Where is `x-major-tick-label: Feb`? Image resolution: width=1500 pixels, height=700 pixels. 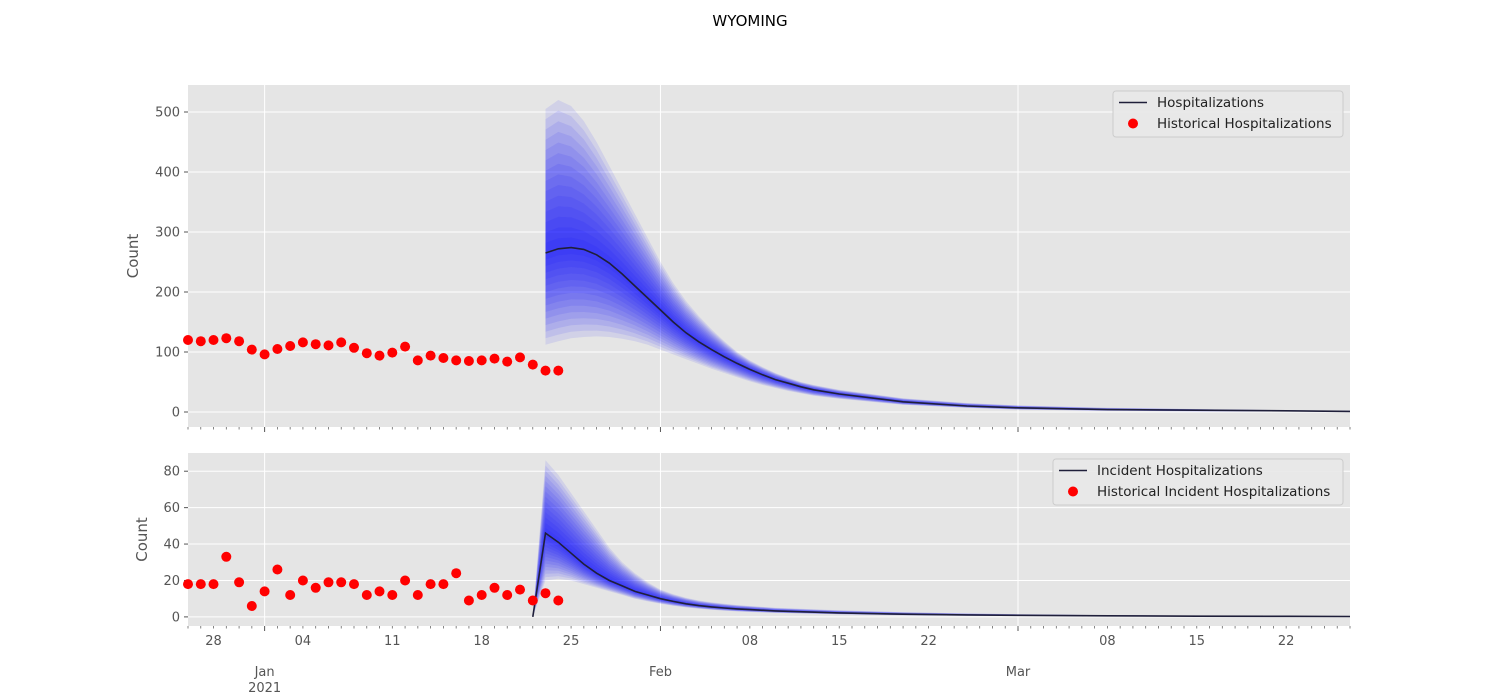
x-major-tick-label: Feb is located at coordinates (660, 672).